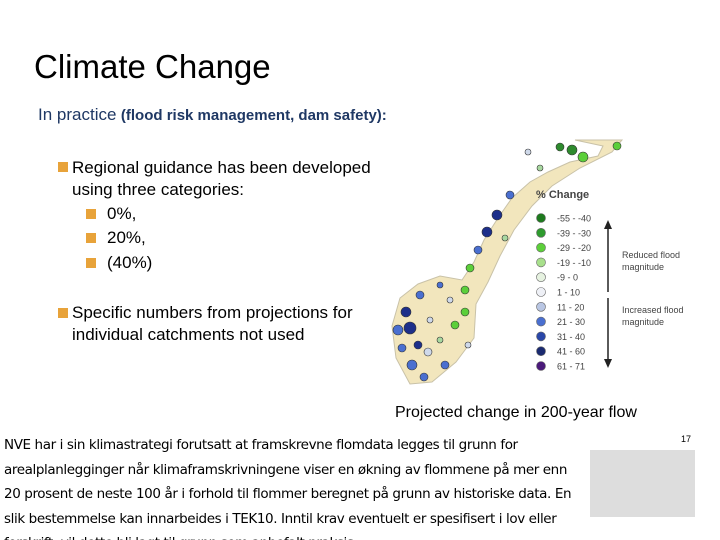 Image resolution: width=720 pixels, height=540 pixels. I want to click on norway-map, so click(507, 262).